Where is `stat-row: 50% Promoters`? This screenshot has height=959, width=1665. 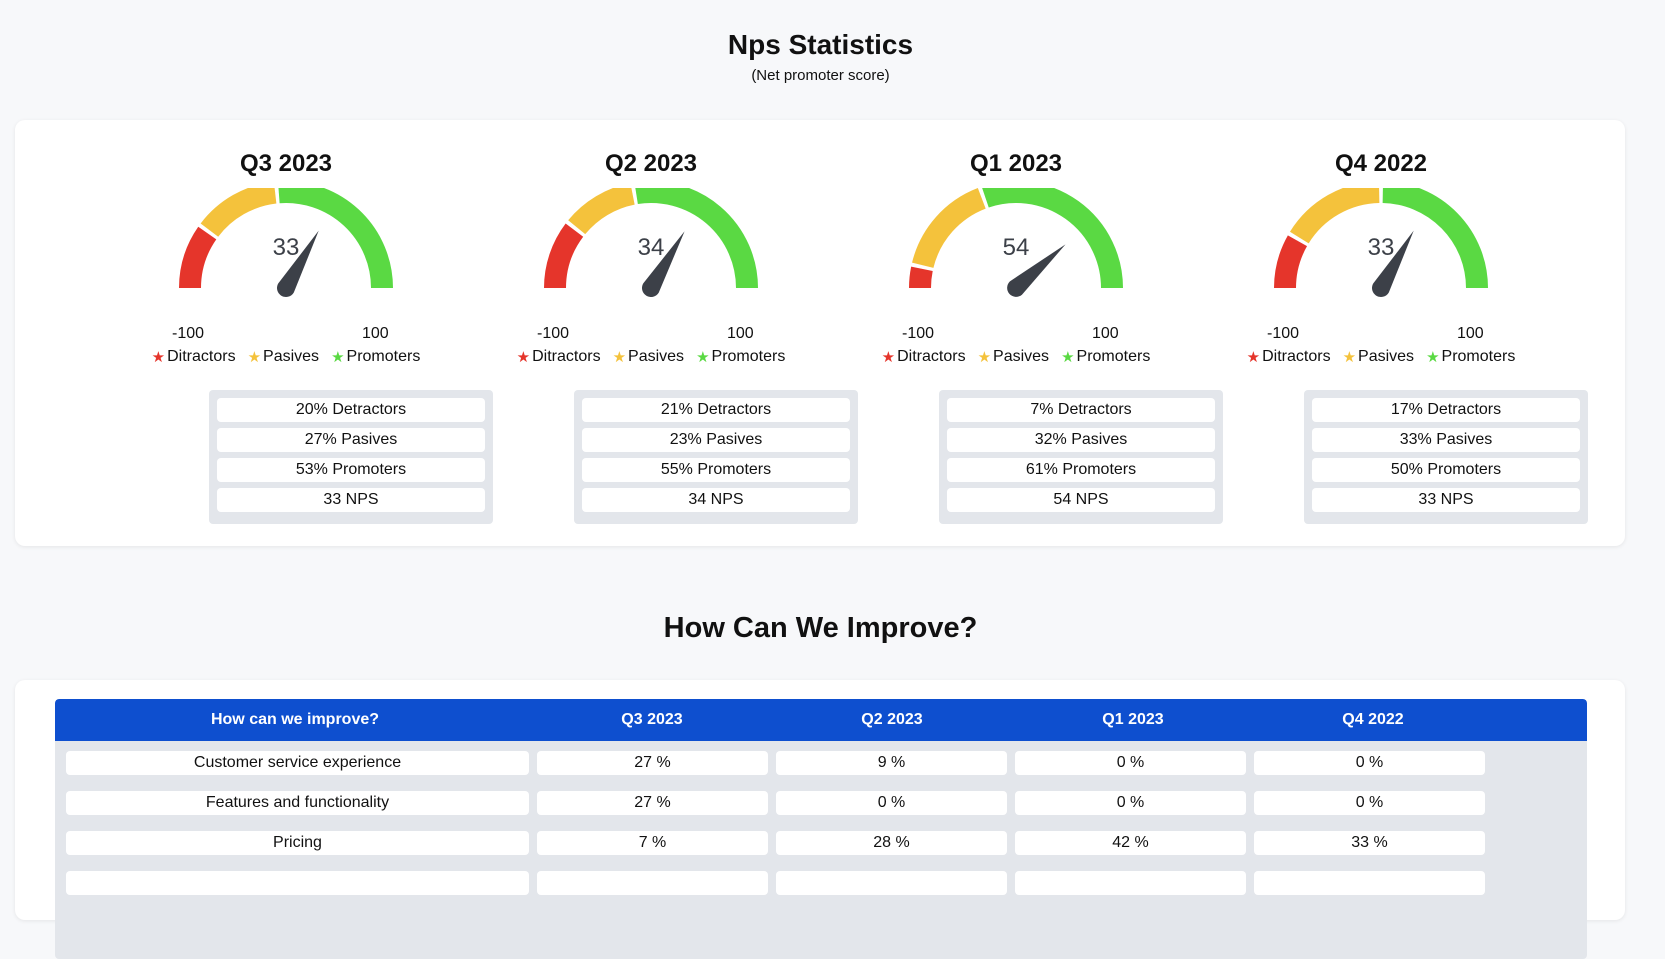 stat-row: 50% Promoters is located at coordinates (1446, 470).